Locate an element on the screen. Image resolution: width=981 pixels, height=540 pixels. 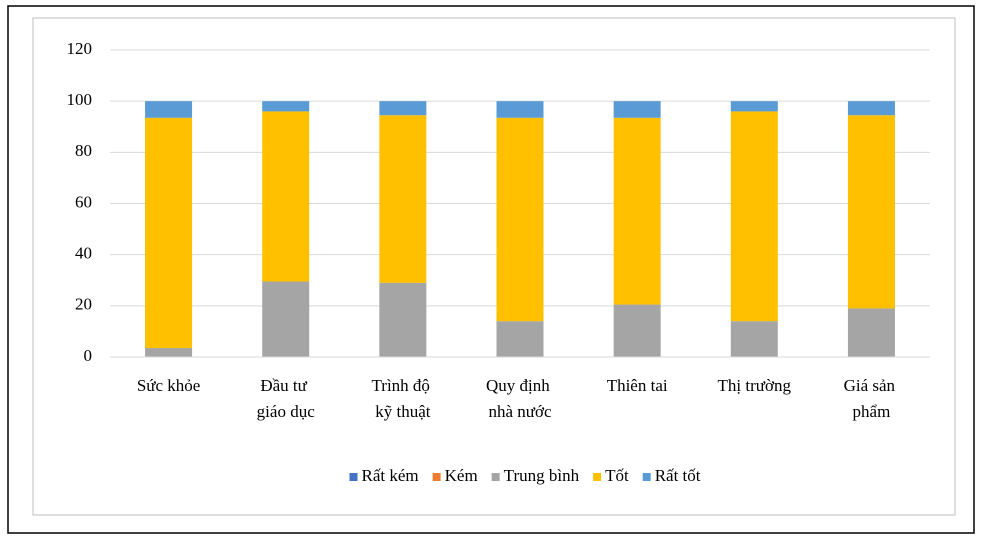
legend-label: Tốt is located at coordinates (617, 475).